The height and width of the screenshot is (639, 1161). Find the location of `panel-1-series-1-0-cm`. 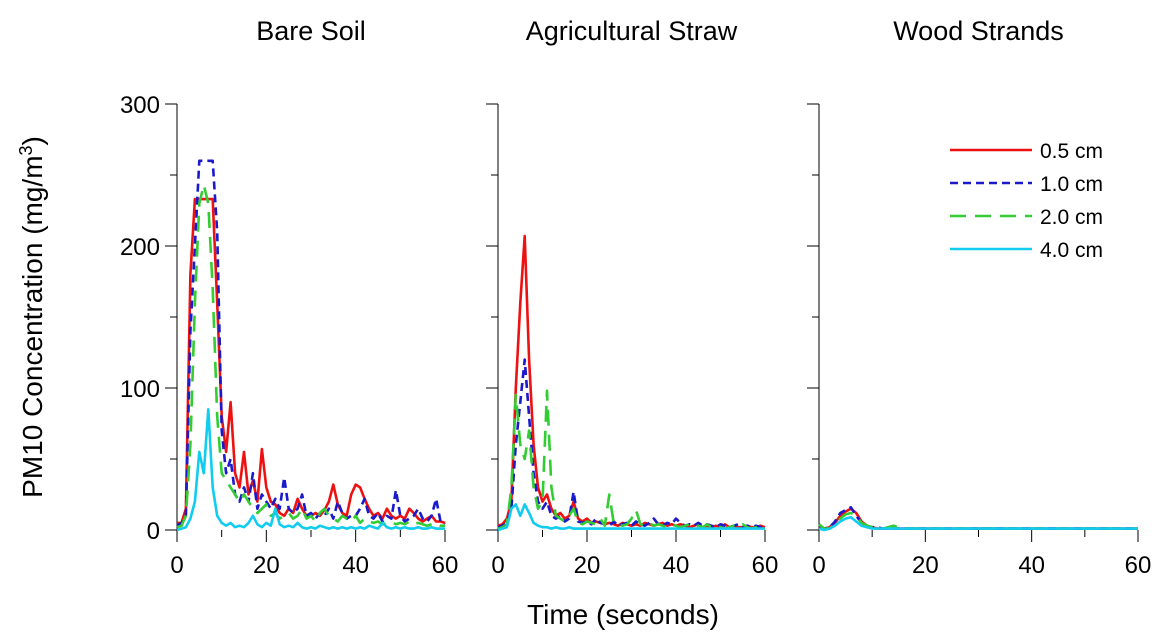

panel-1-series-1-0-cm is located at coordinates (311, 343).